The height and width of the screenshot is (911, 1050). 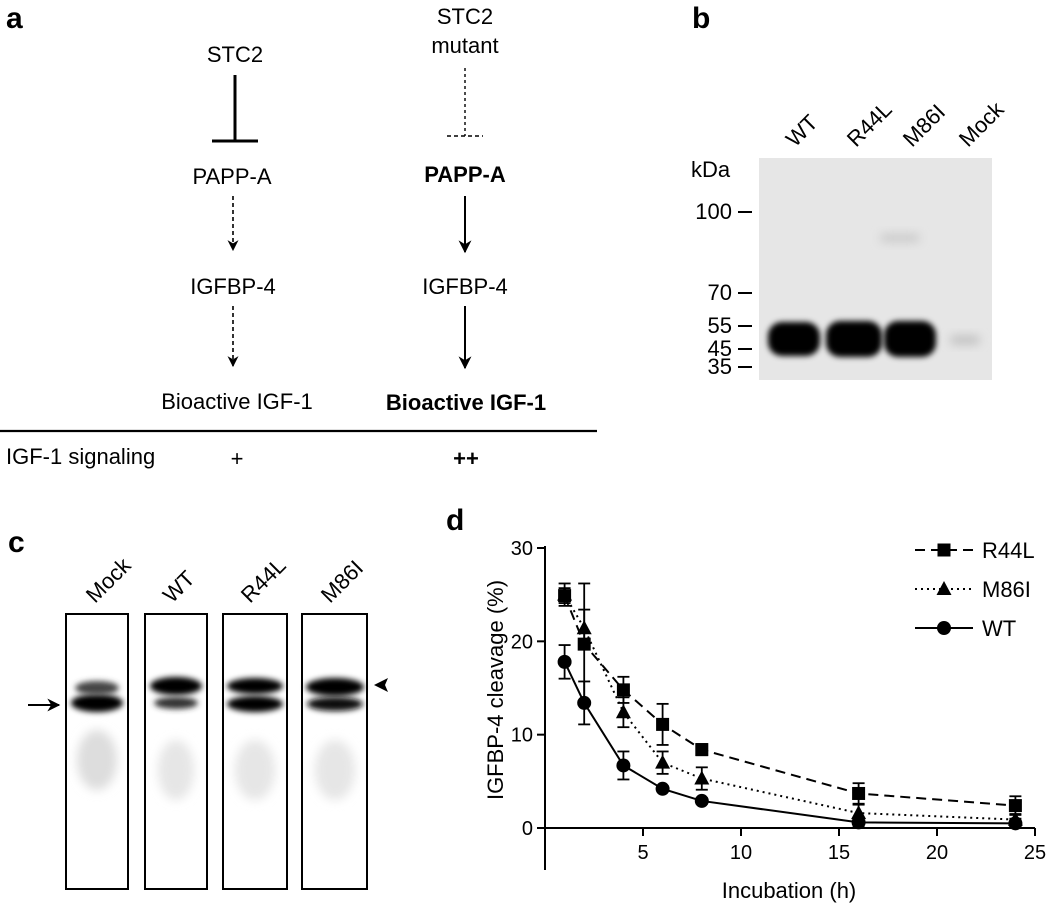 What do you see at coordinates (965, 340) in the screenshot?
I see `band-mock` at bounding box center [965, 340].